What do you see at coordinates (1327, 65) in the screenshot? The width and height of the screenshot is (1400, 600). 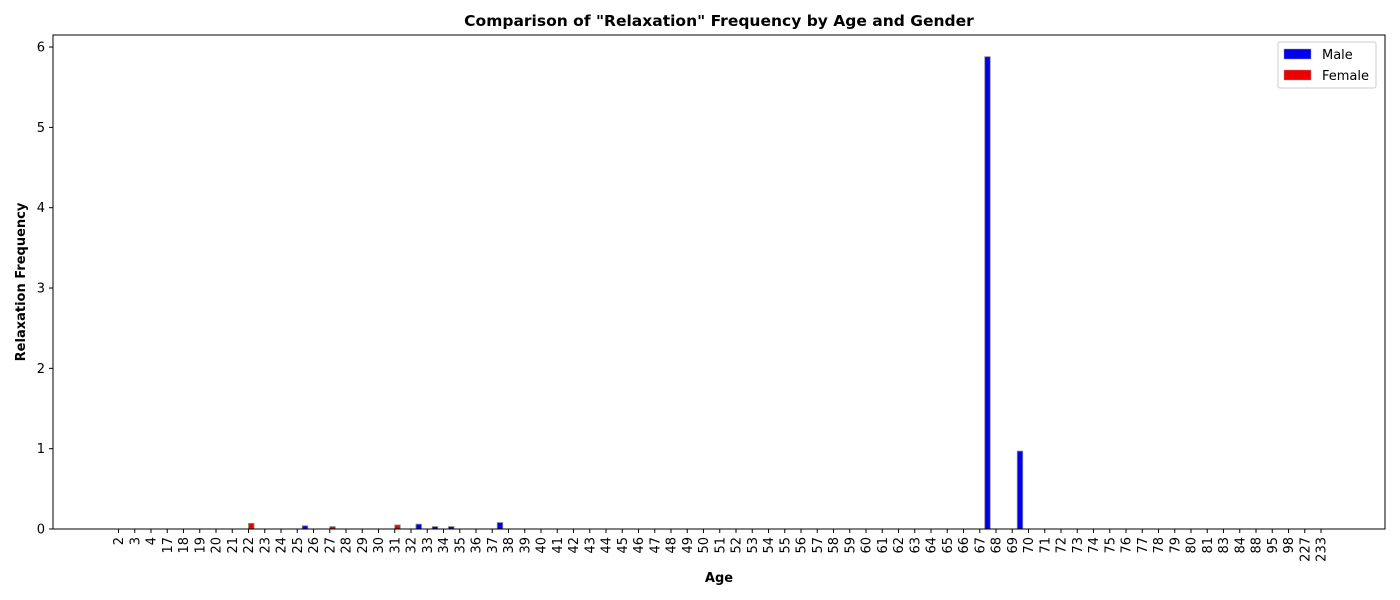 I see `legend: Male Female` at bounding box center [1327, 65].